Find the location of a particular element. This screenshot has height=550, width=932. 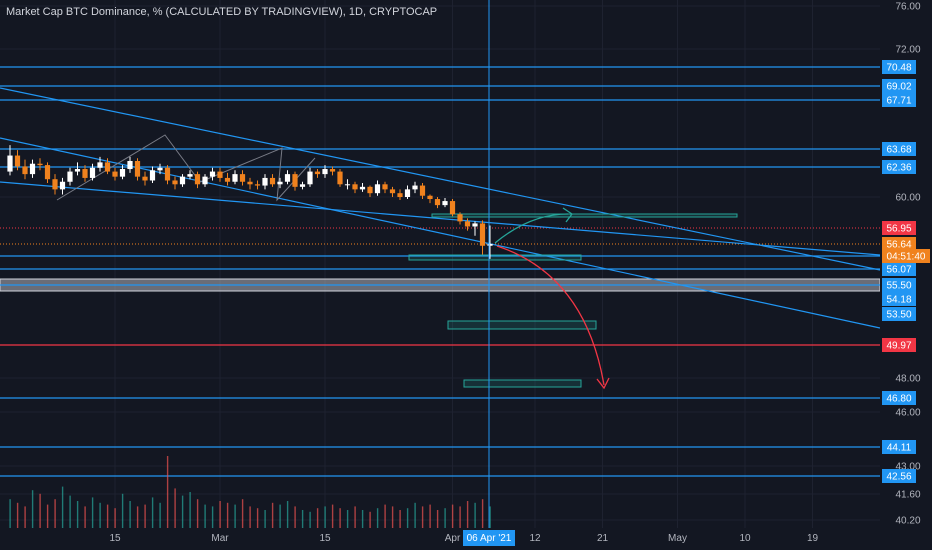

price-tag-label-8: 55.50 is located at coordinates (898, 286).